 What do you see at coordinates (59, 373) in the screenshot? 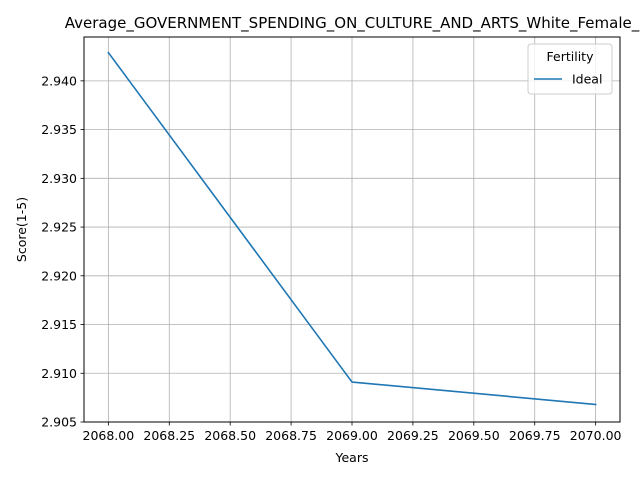
I see `y-tick-label: 2.910` at bounding box center [59, 373].